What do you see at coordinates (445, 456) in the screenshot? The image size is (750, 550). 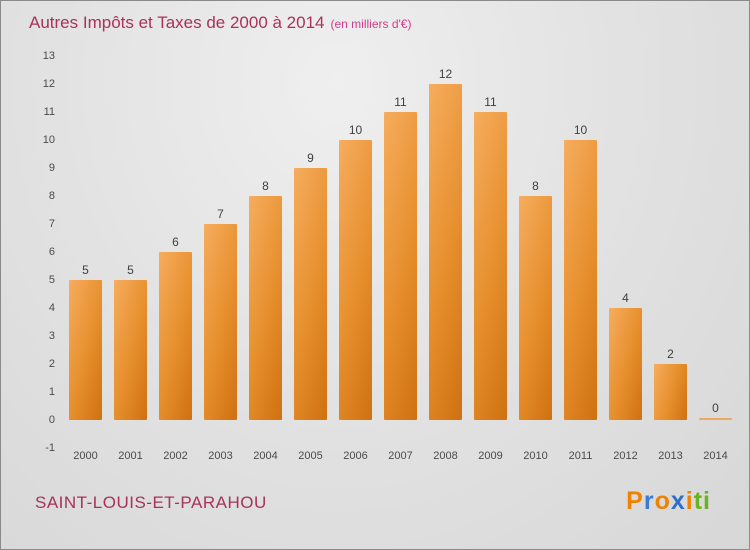 I see `x-axis-tick-label: 2008` at bounding box center [445, 456].